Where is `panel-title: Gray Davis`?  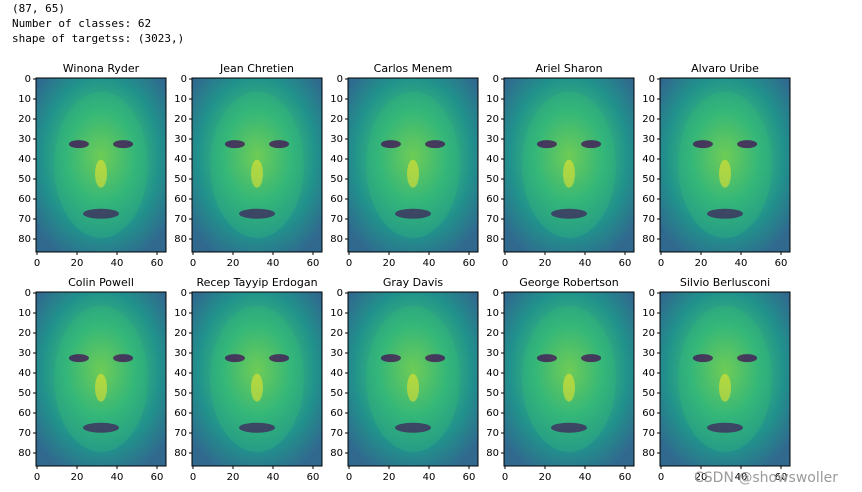 panel-title: Gray Davis is located at coordinates (413, 282).